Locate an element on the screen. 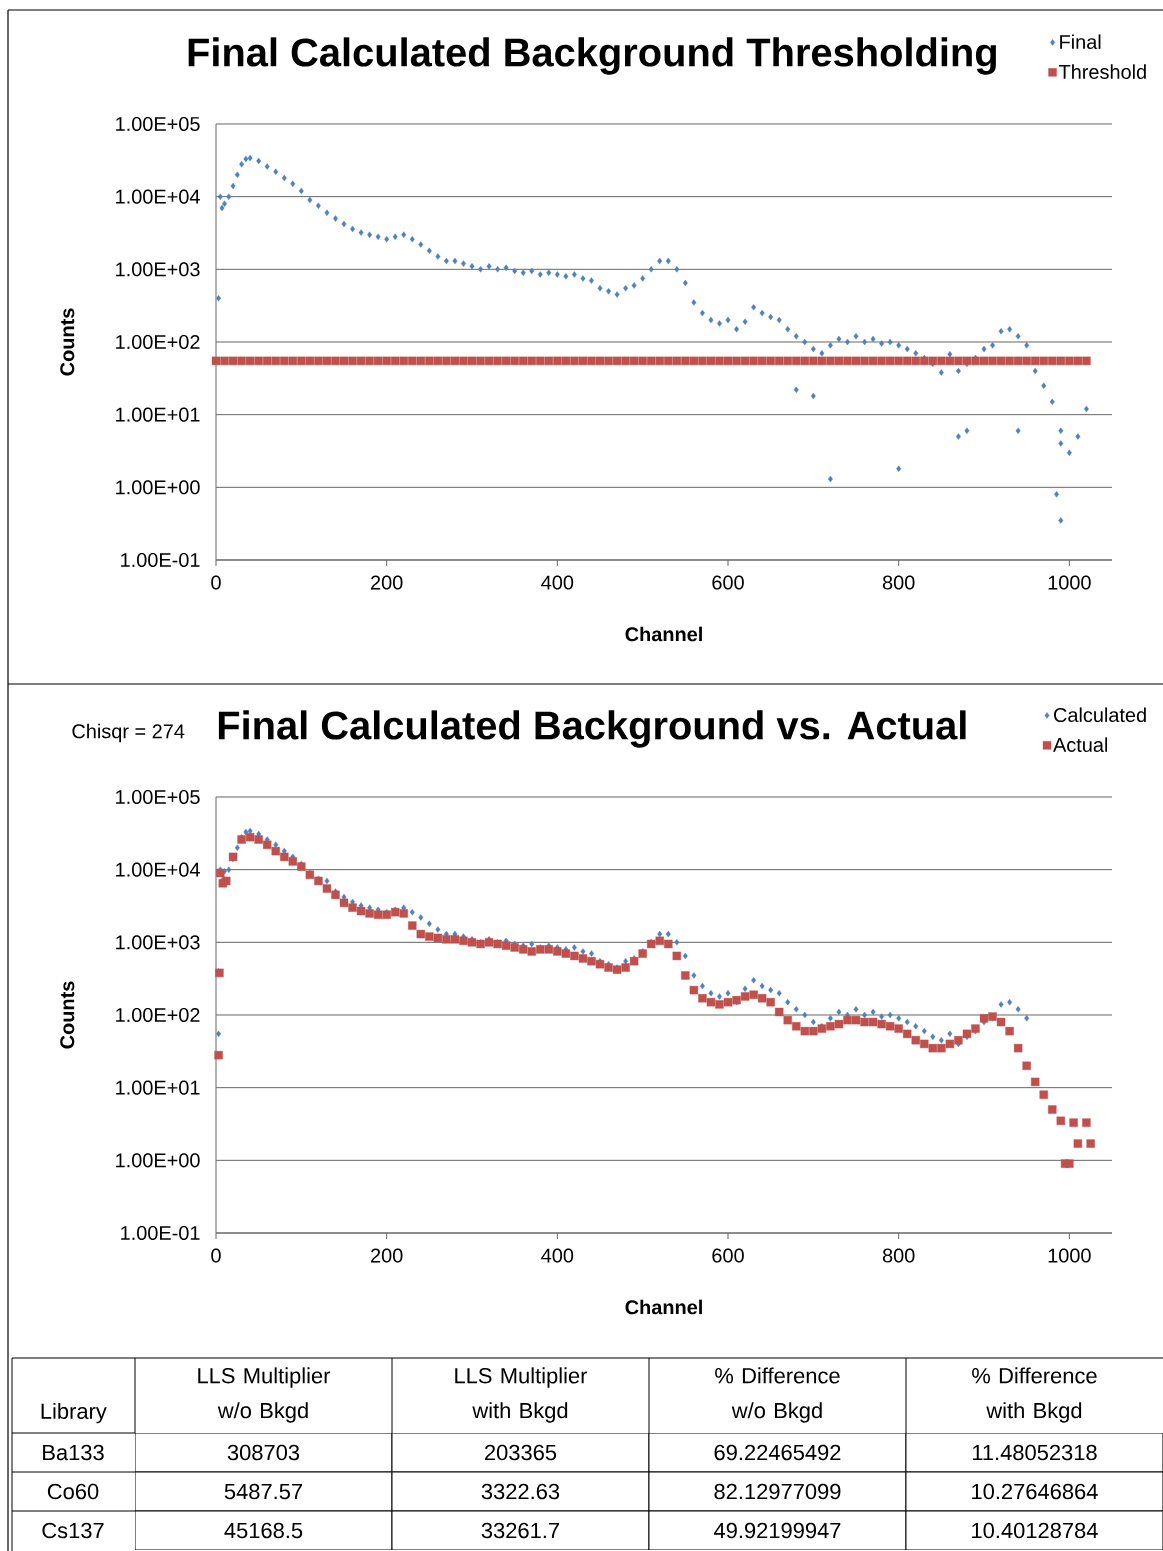 This screenshot has width=1163, height=1551. data-label: 10.27646864 is located at coordinates (1035, 1491).